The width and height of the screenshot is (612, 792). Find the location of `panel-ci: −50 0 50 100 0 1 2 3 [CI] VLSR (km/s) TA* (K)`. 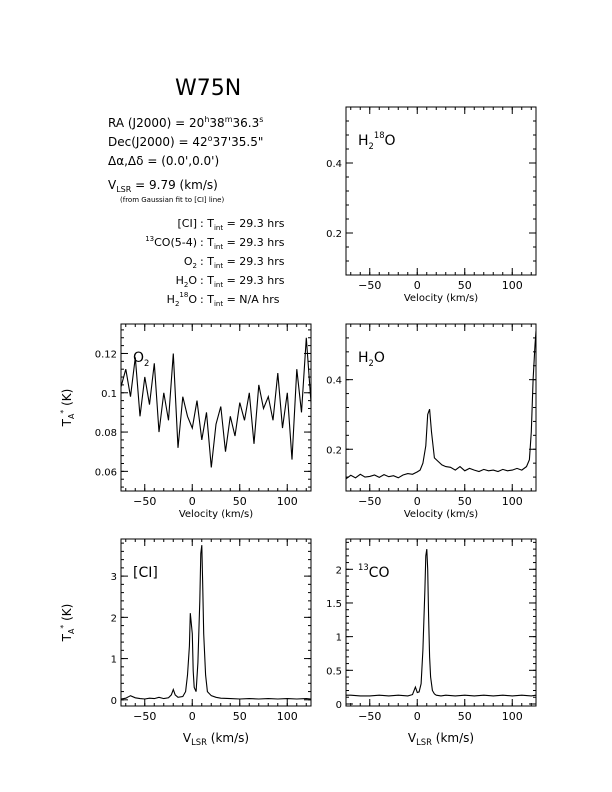

panel-ci: −50 0 50 100 0 1 2 3 [CI] VLSR (km/s) TA* (K) is located at coordinates (185, 642).